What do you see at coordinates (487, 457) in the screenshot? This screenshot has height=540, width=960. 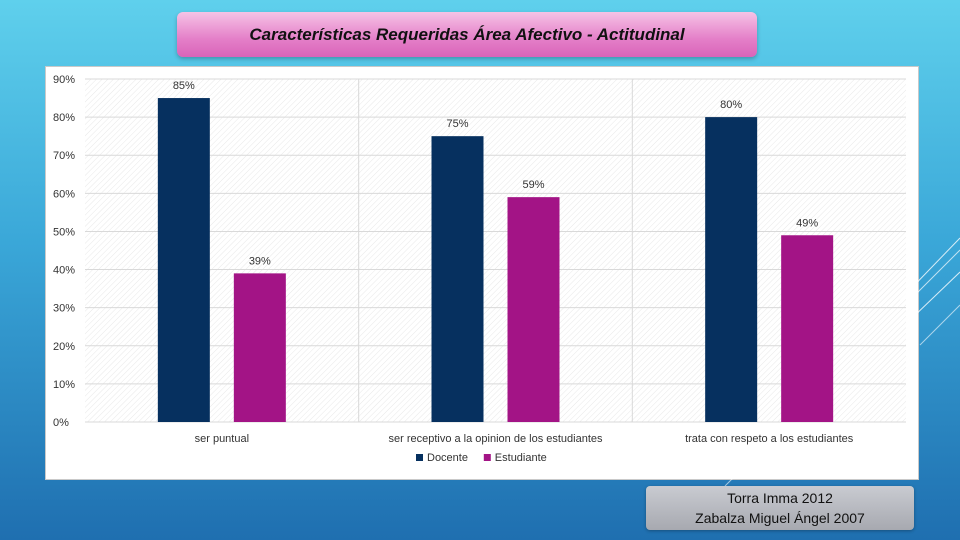 I see `legend-swatch-estudiante` at bounding box center [487, 457].